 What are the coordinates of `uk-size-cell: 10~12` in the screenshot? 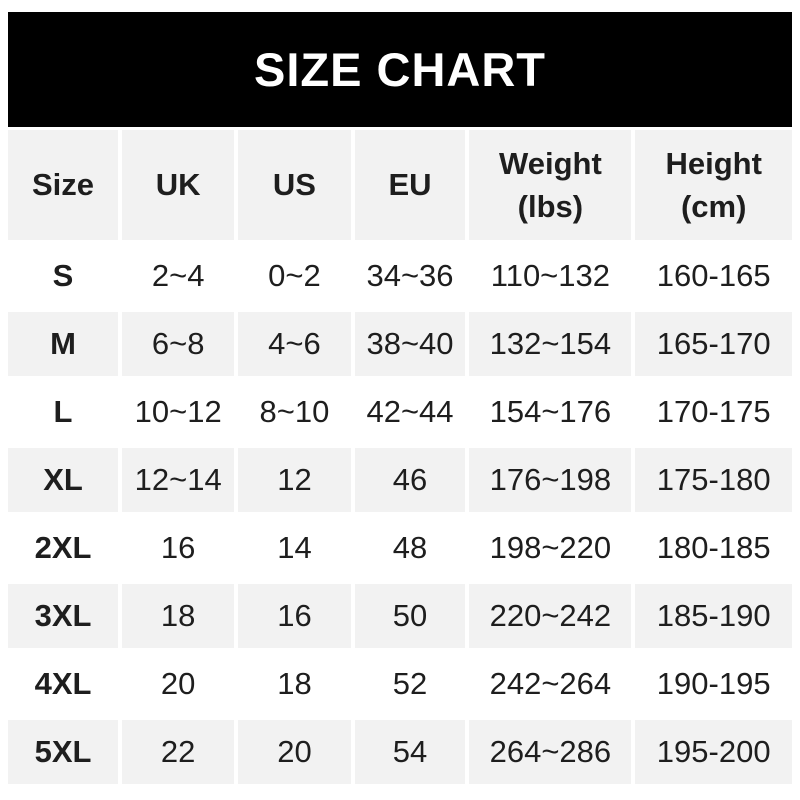 It's located at (178, 412).